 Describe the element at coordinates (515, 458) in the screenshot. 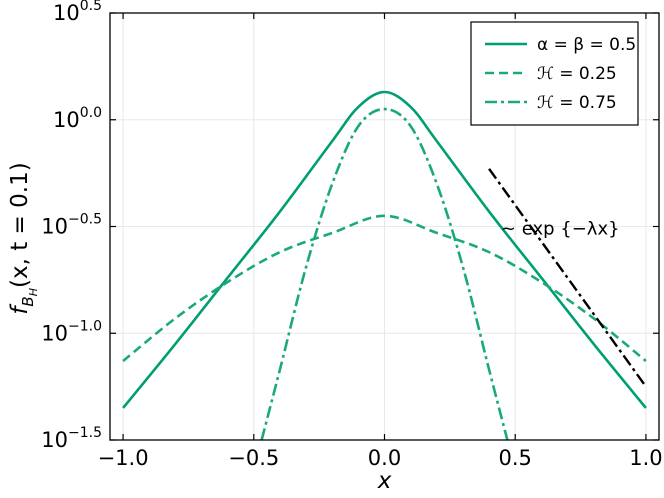

I see `x-tick-label: 0.5` at that location.